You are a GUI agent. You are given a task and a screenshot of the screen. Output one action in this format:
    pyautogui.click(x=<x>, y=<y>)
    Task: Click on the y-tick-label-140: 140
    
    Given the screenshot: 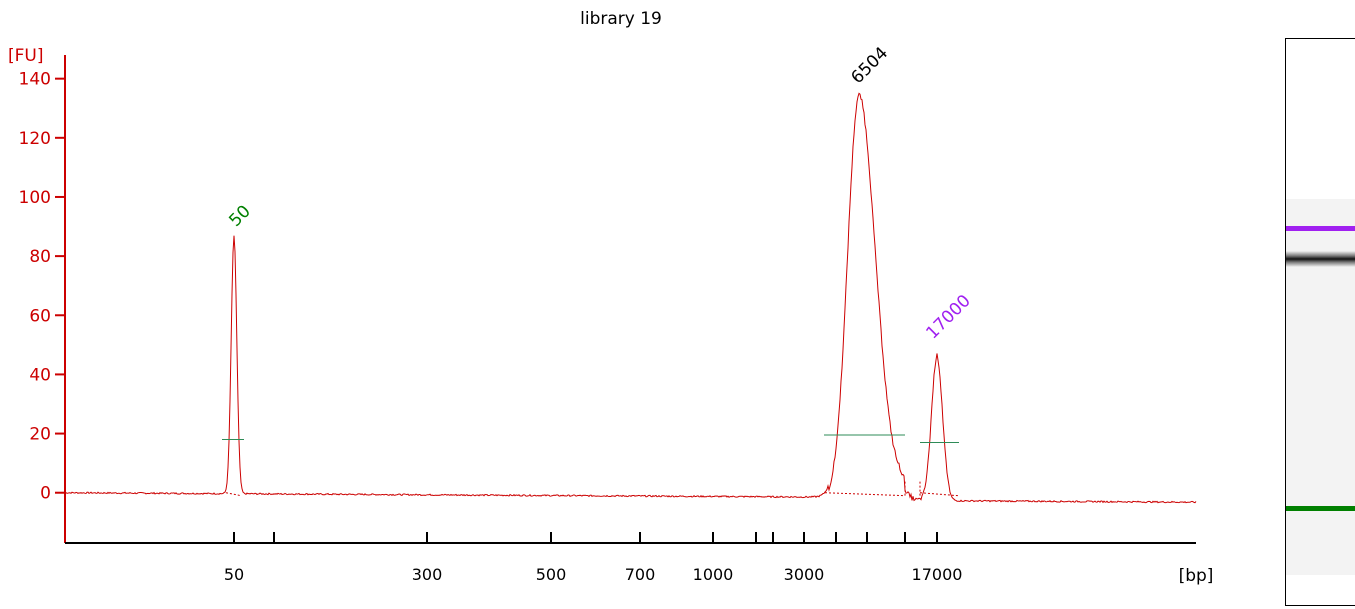 What is the action you would take?
    pyautogui.click(x=35, y=80)
    